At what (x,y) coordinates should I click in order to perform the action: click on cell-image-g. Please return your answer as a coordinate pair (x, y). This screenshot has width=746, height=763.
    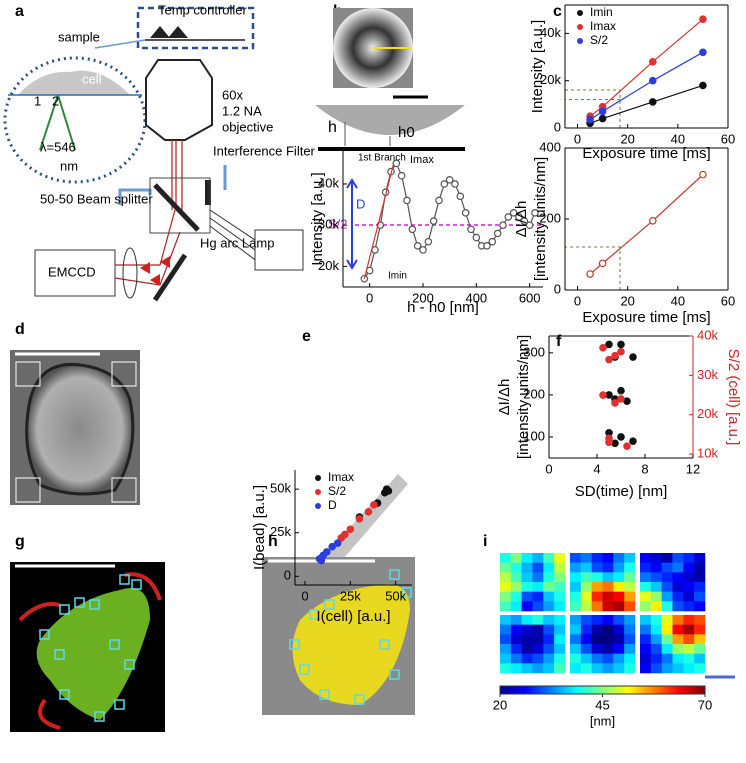
    Looking at the image, I should click on (87, 647).